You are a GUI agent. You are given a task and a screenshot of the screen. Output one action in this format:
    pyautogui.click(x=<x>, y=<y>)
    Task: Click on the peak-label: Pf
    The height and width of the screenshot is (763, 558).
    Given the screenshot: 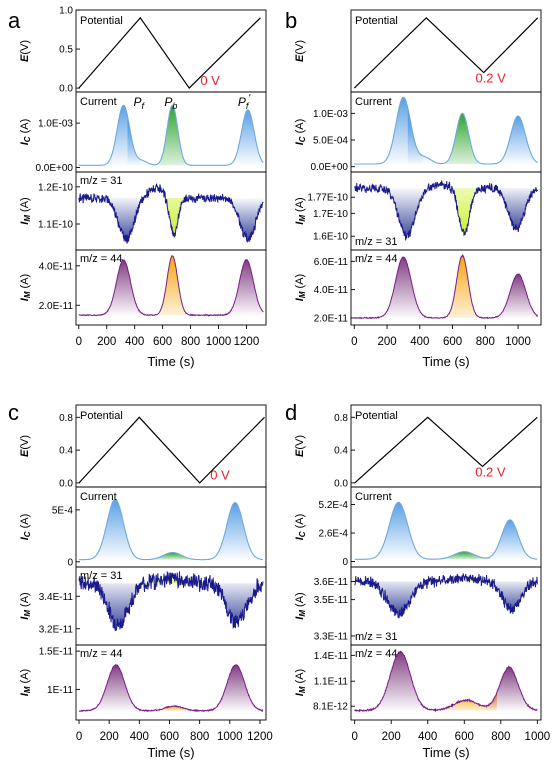 What is the action you would take?
    pyautogui.click(x=140, y=103)
    